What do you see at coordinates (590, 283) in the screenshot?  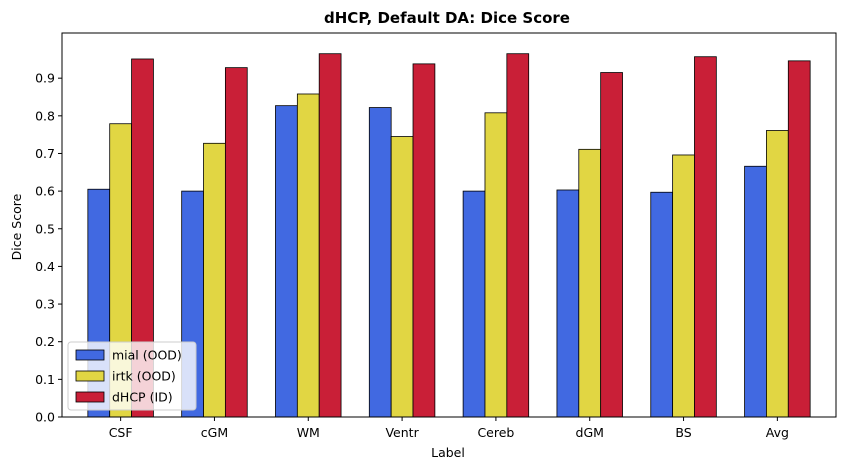 I see `bar-2-dgm` at bounding box center [590, 283].